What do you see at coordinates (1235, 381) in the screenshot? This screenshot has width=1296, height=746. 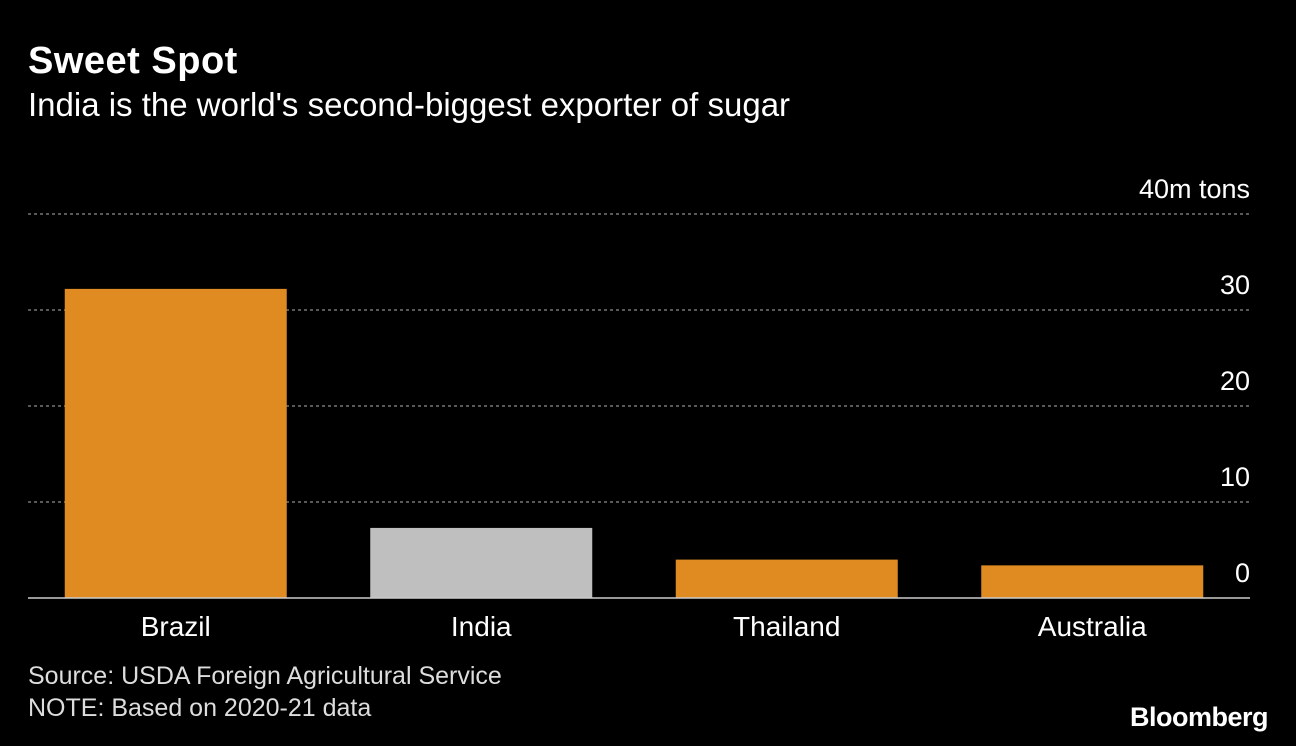 I see `y-tick-label-20: 20` at bounding box center [1235, 381].